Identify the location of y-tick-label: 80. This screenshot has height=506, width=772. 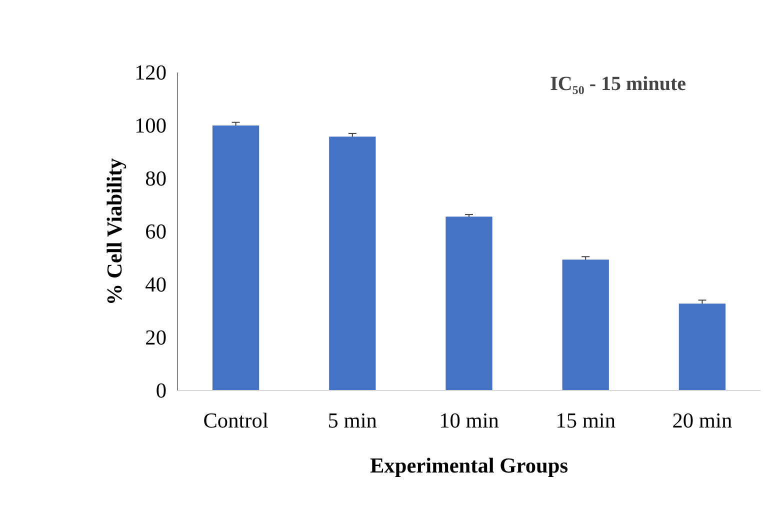
(155, 178).